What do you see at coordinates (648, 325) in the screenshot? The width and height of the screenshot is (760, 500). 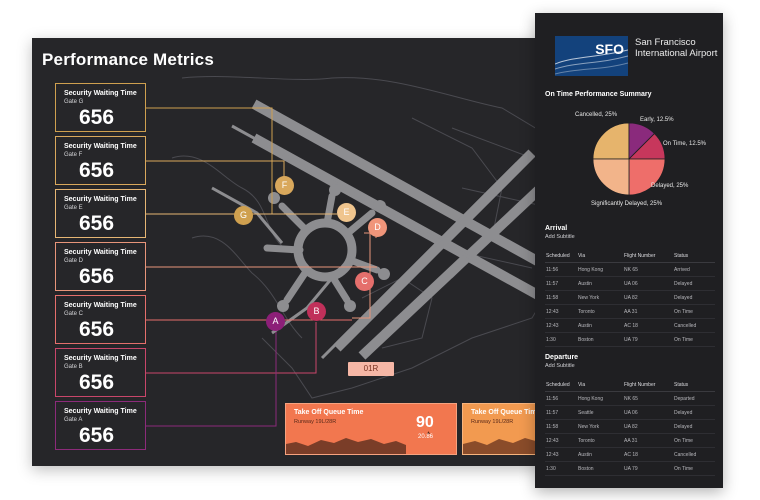 I see `cell-flight: AC 18` at bounding box center [648, 325].